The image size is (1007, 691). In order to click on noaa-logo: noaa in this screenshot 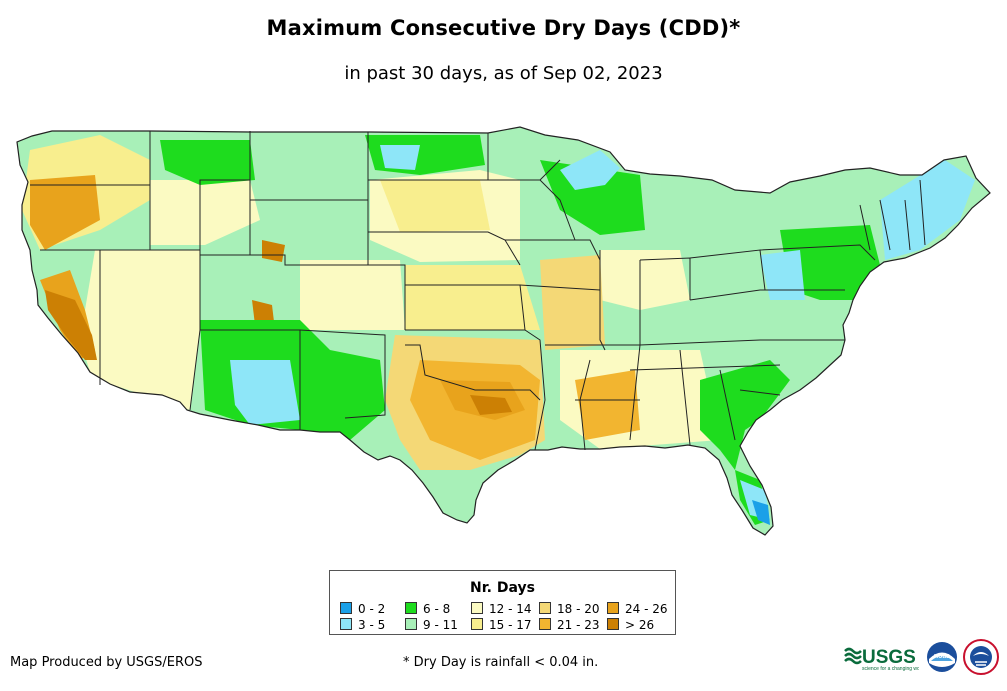, I will do `click(942, 657)`.